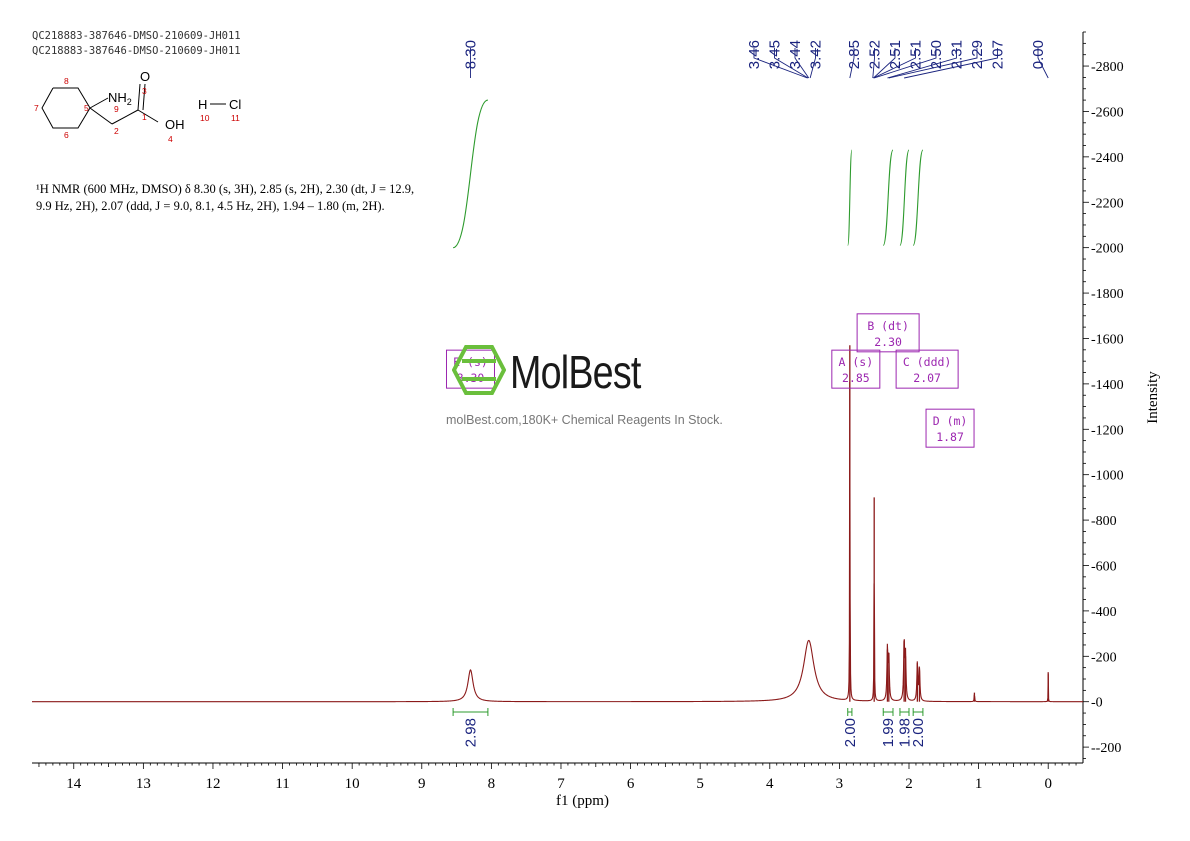  What do you see at coordinates (770, 784) in the screenshot?
I see `x-tick-label: 4` at bounding box center [770, 784].